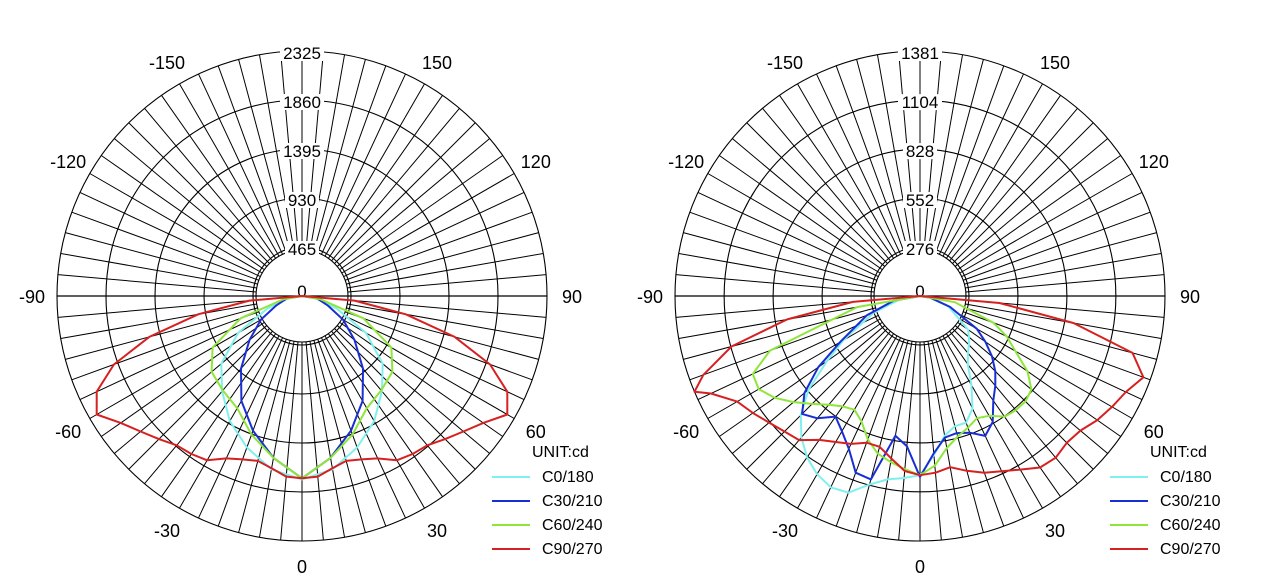 This screenshot has height=582, width=1266. I want to click on legend-label: C30/210, so click(572, 501).